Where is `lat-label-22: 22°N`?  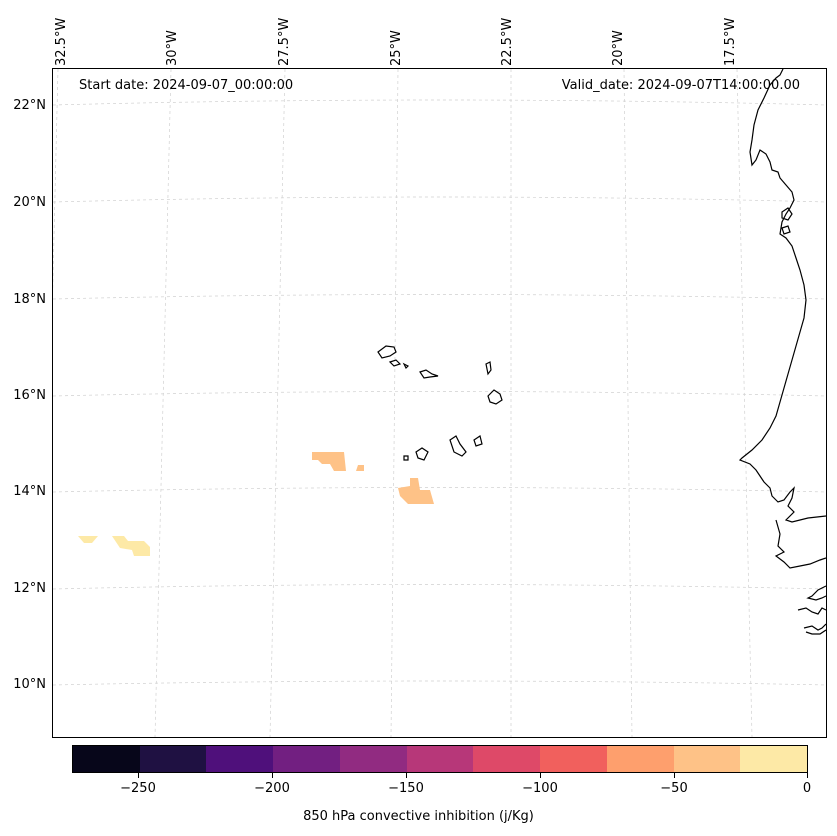 lat-label-22: 22°N is located at coordinates (29, 105).